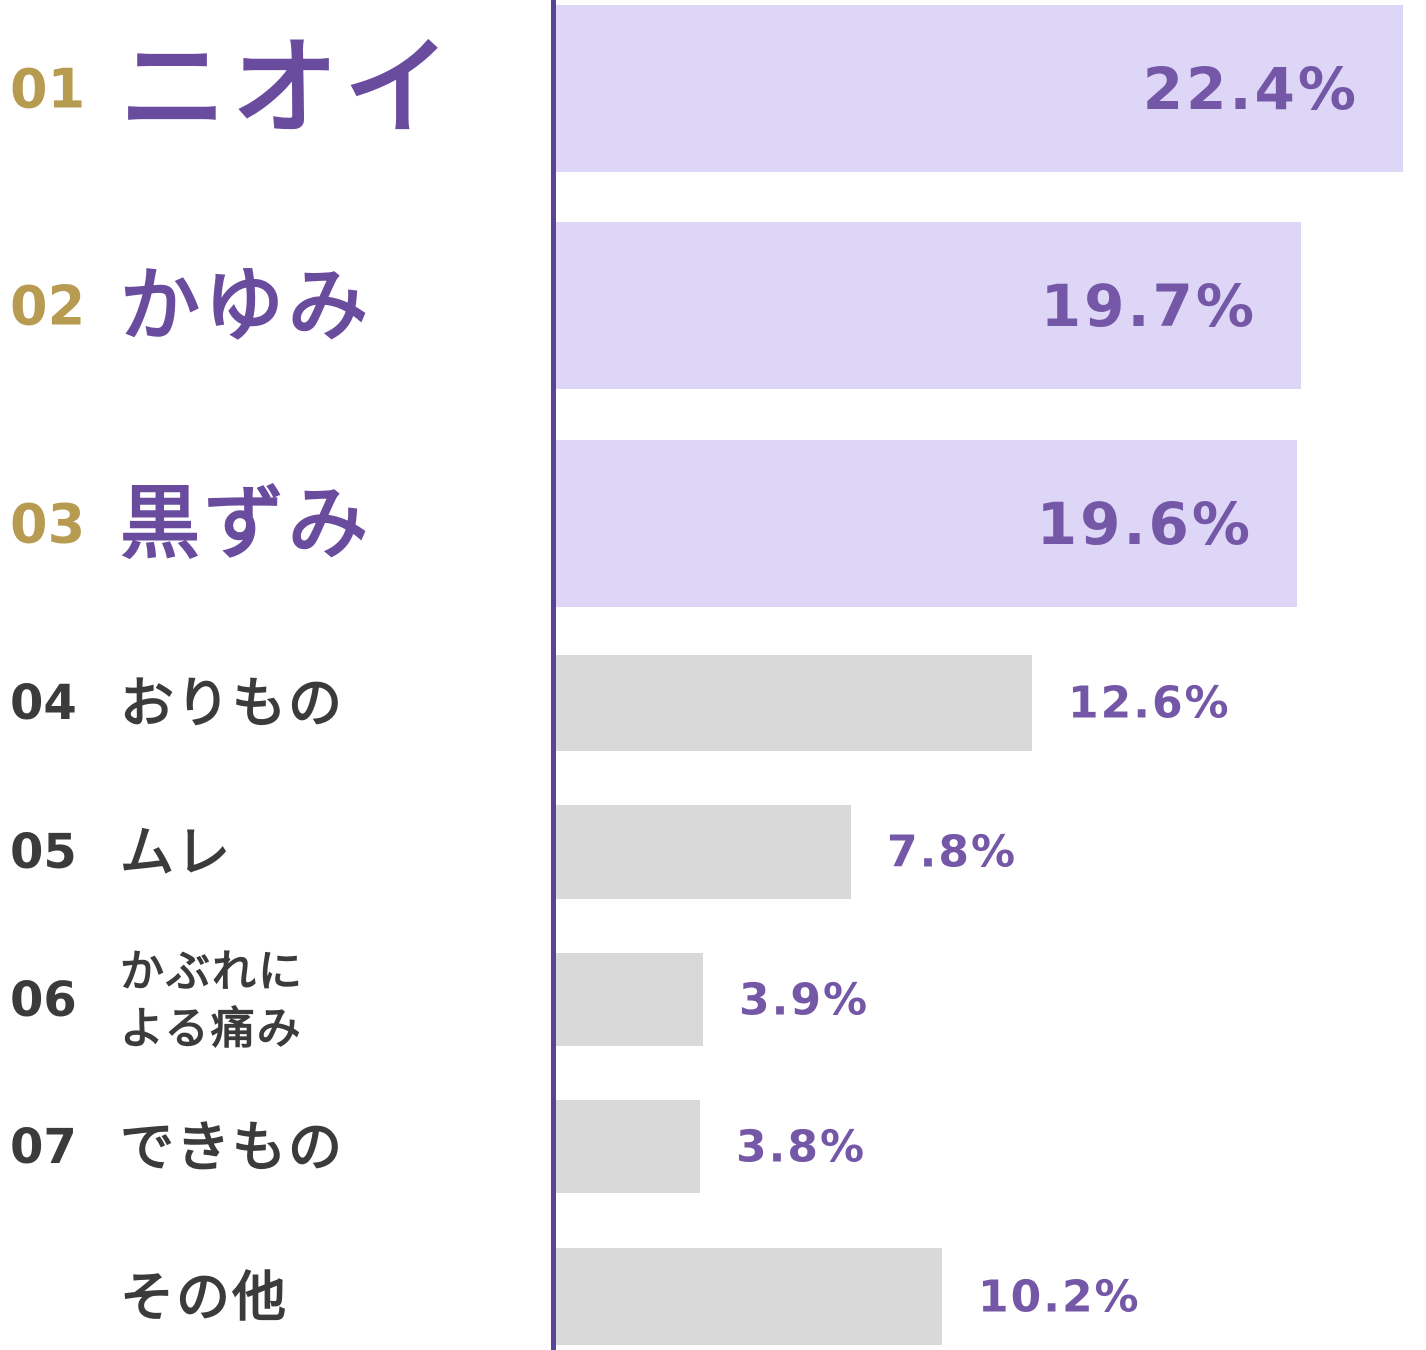  What do you see at coordinates (43, 703) in the screenshot?
I see `rank-label: 04` at bounding box center [43, 703].